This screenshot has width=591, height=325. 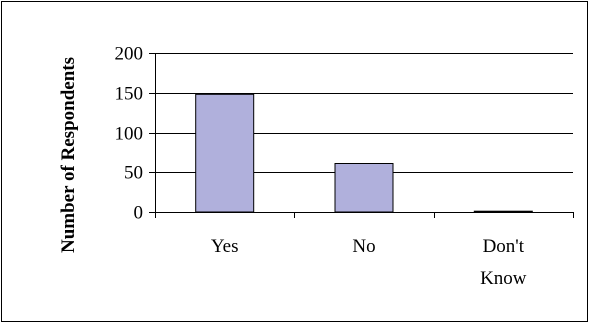 What do you see at coordinates (503, 262) in the screenshot?
I see `x-tick-label: Don't Know` at bounding box center [503, 262].